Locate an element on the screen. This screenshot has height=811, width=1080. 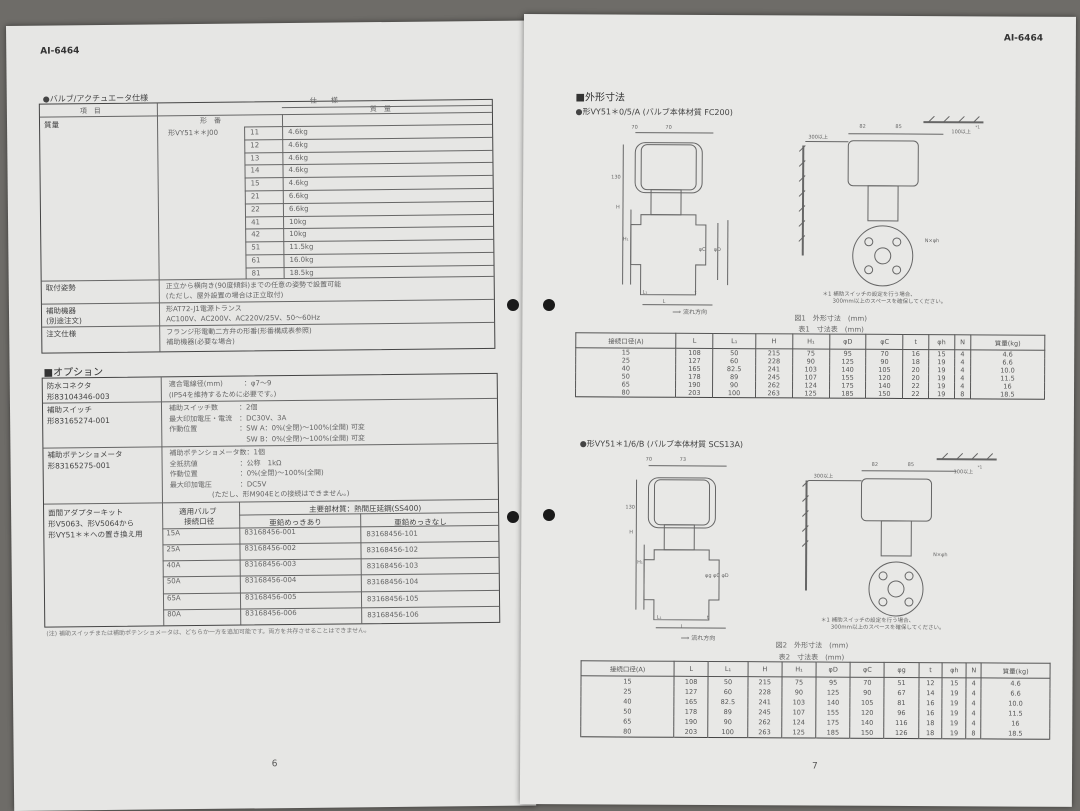
adapter-unplated-part: 83168456-104 is located at coordinates (392, 582).